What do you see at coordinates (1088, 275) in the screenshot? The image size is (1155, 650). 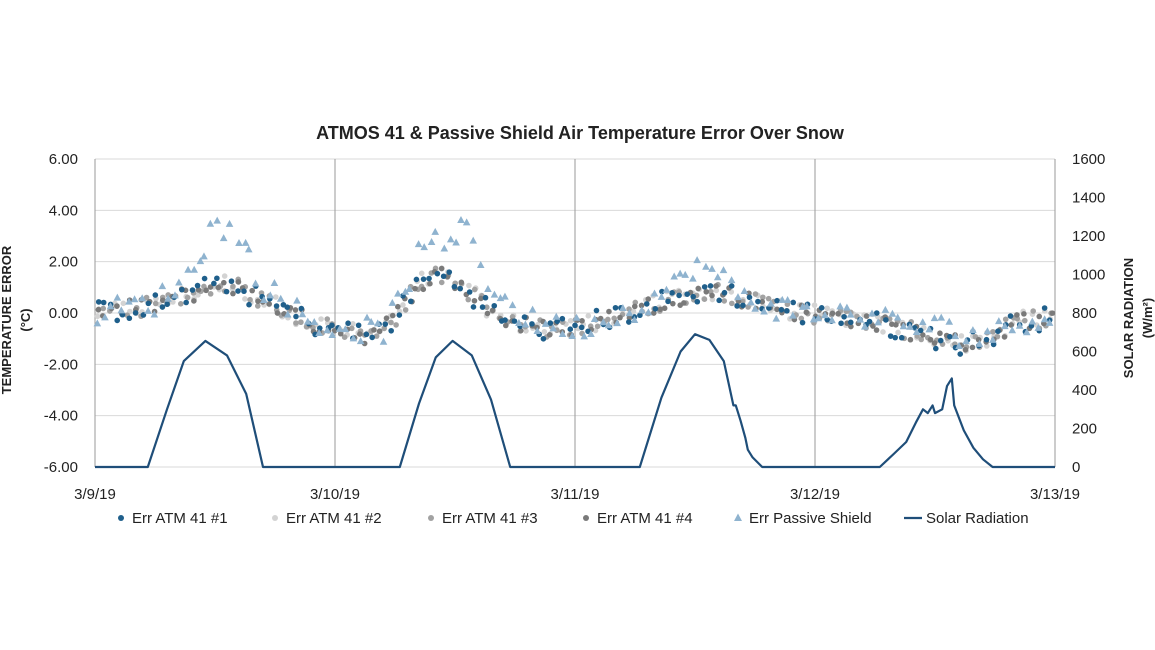 I see `y-right-tick-label: 1000` at bounding box center [1088, 275].